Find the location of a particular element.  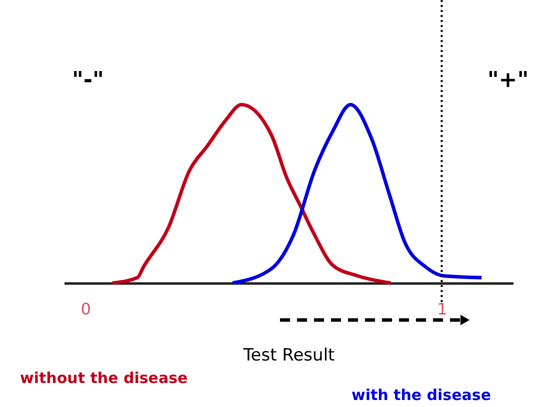

text: with the disease is located at coordinates (421, 395).